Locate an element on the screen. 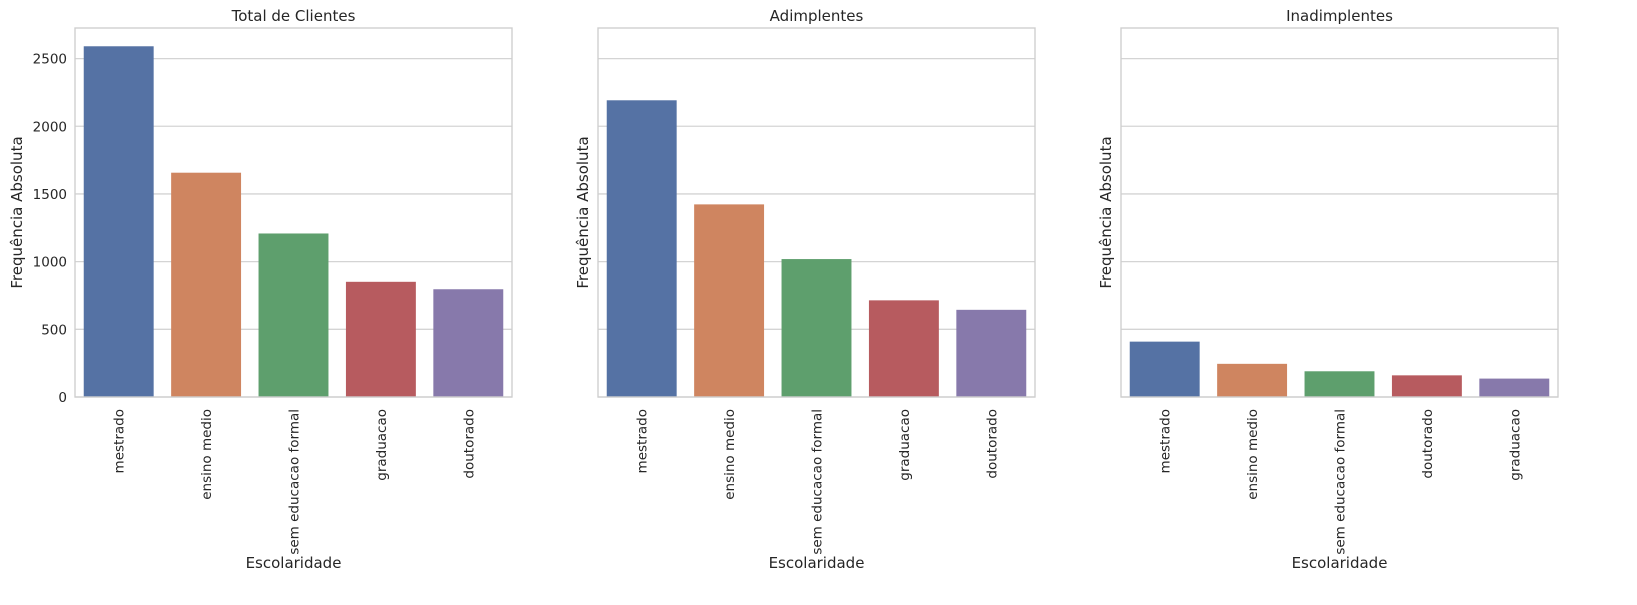 The width and height of the screenshot is (1637, 605). chart-title: Inadimplentes is located at coordinates (1339, 16).